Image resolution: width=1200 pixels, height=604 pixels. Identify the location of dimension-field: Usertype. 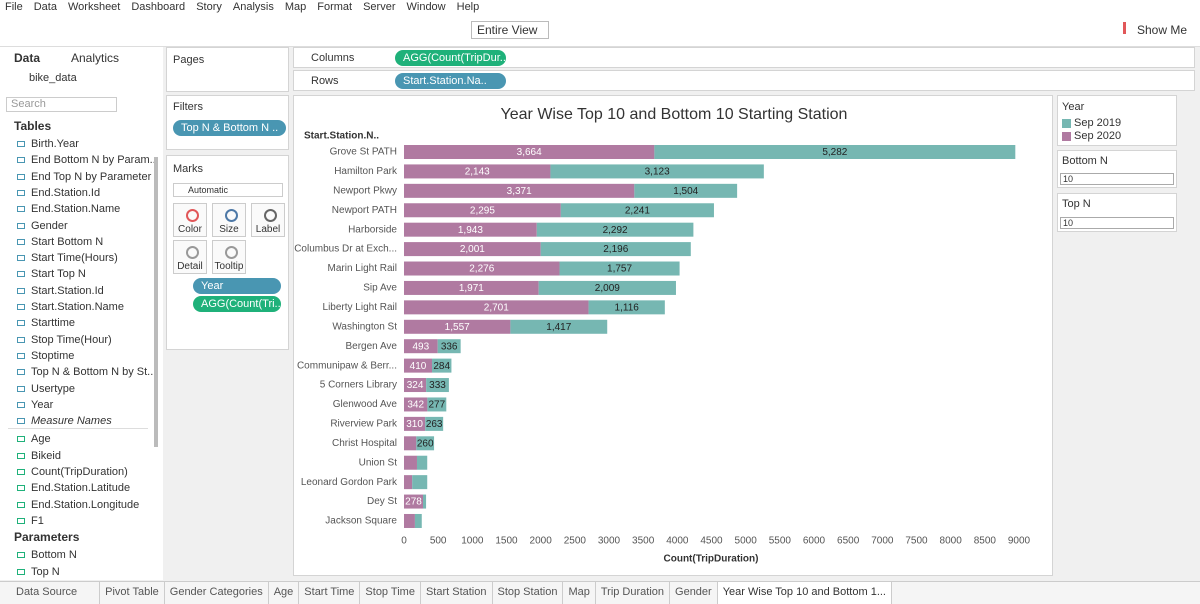
(53, 388).